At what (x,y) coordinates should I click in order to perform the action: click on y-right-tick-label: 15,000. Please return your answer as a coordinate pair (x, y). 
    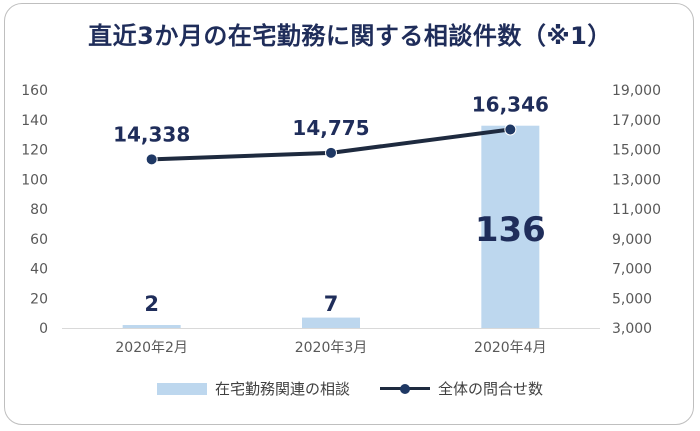
    Looking at the image, I should click on (636, 151).